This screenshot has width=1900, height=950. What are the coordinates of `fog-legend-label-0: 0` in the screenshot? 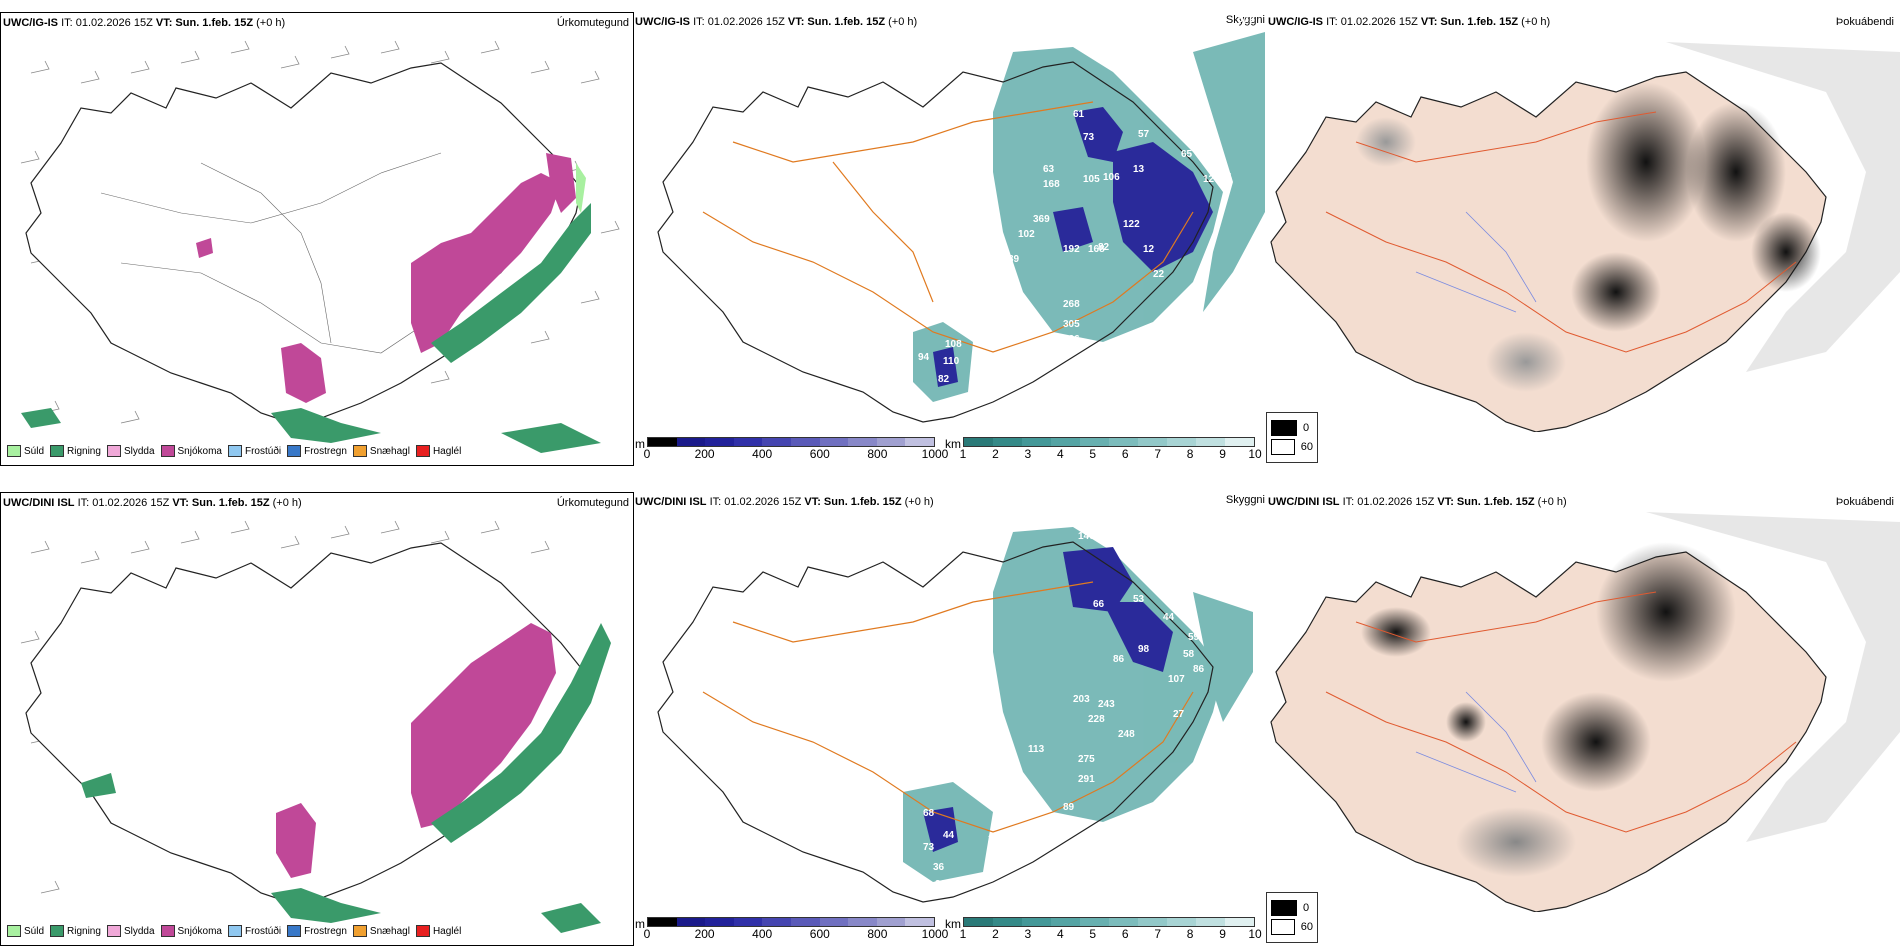 It's located at (1306, 428).